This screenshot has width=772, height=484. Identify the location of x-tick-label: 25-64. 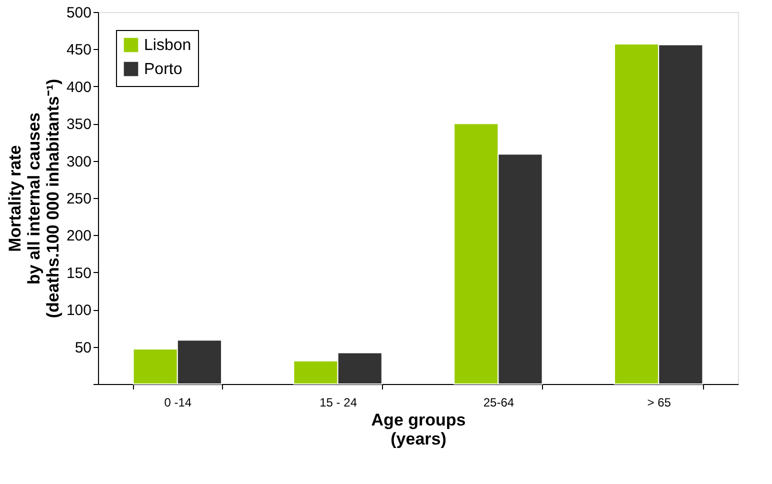
(498, 403).